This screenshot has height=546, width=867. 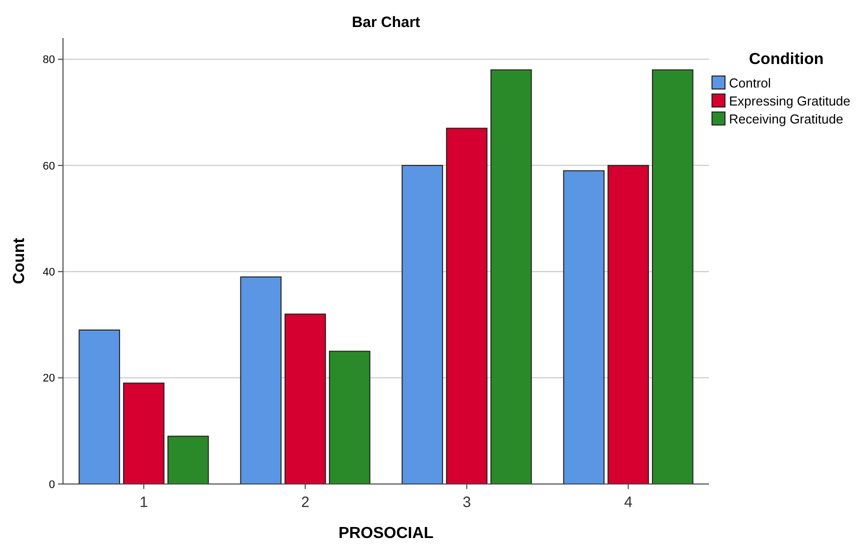 I want to click on x-tick-label: 3, so click(x=466, y=502).